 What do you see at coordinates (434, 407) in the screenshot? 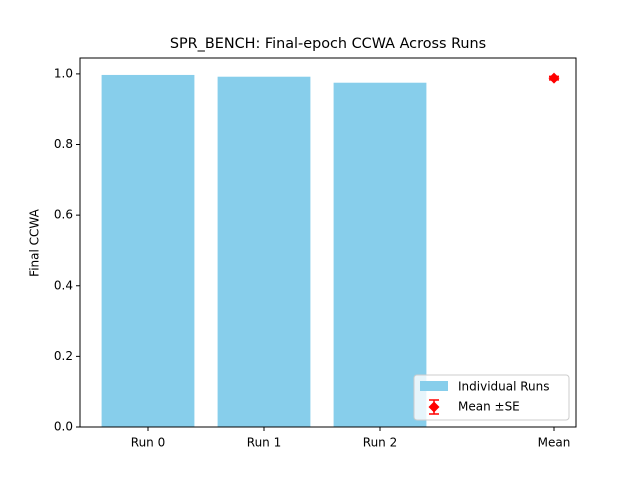
I see `legend-marker` at bounding box center [434, 407].